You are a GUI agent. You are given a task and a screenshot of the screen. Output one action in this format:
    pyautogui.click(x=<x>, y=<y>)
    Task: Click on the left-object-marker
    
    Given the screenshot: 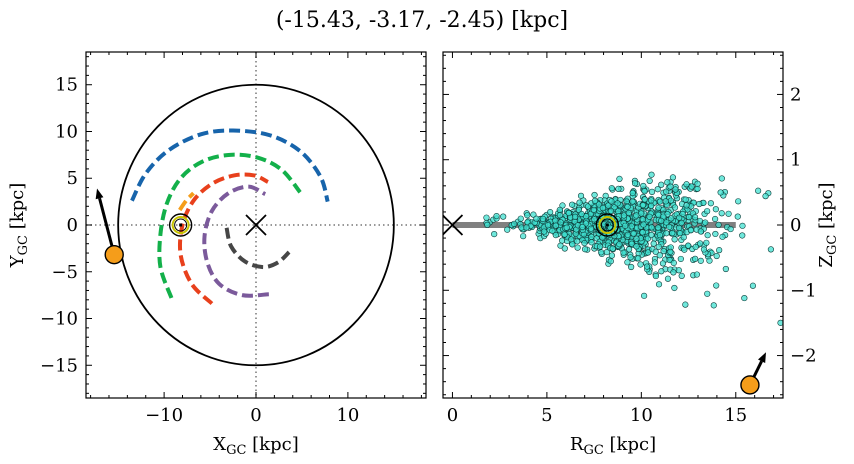 What is the action you would take?
    pyautogui.click(x=109, y=226)
    